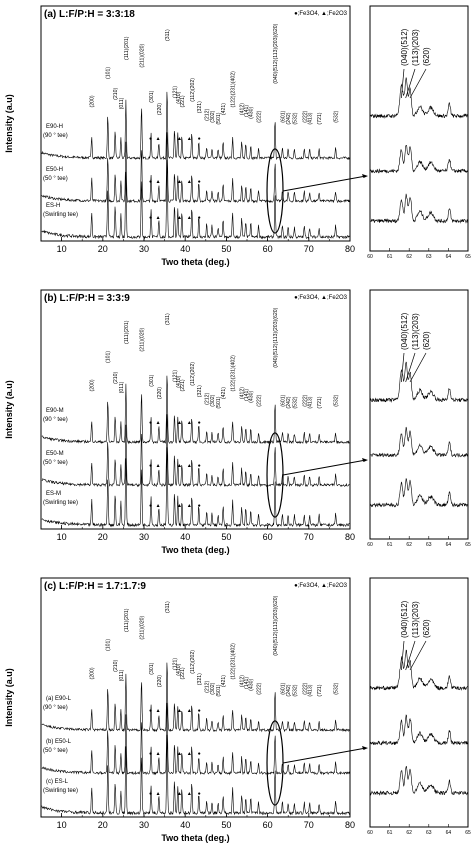 This screenshot has height=854, width=474. Describe the element at coordinates (409, 833) in the screenshot. I see `inset-tick-label: 62` at that location.